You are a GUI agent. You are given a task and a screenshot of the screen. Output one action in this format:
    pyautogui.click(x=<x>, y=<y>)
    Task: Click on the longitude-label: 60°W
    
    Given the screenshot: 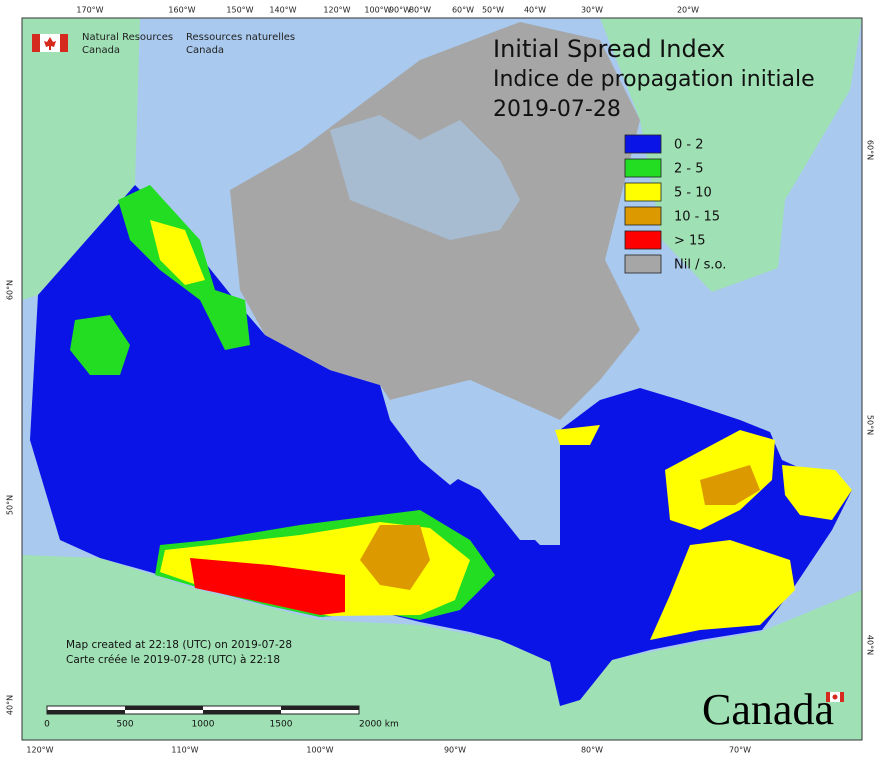 What is the action you would take?
    pyautogui.click(x=463, y=10)
    